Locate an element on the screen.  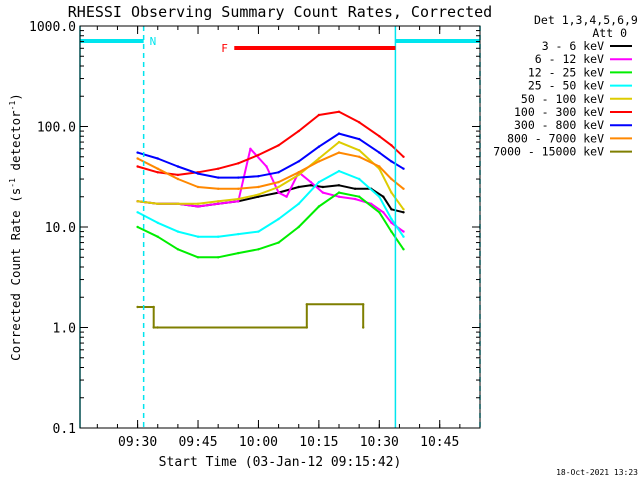
legend-label: 7000 - 15000 keV is located at coordinates (548, 152).